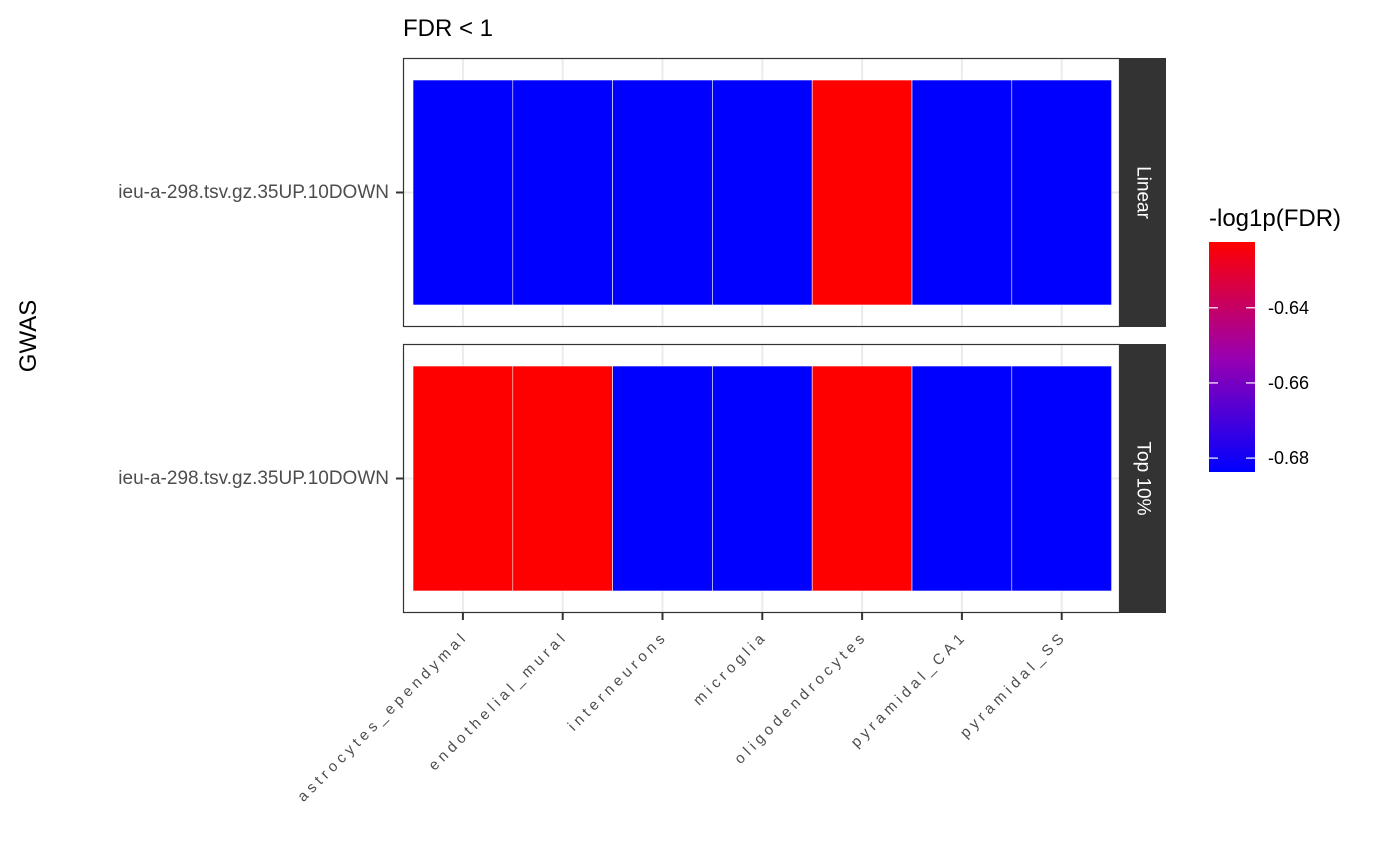 Image resolution: width=1400 pixels, height=866 pixels. What do you see at coordinates (909, 689) in the screenshot?
I see `x-tick-label: pyramidal_CA1` at bounding box center [909, 689].